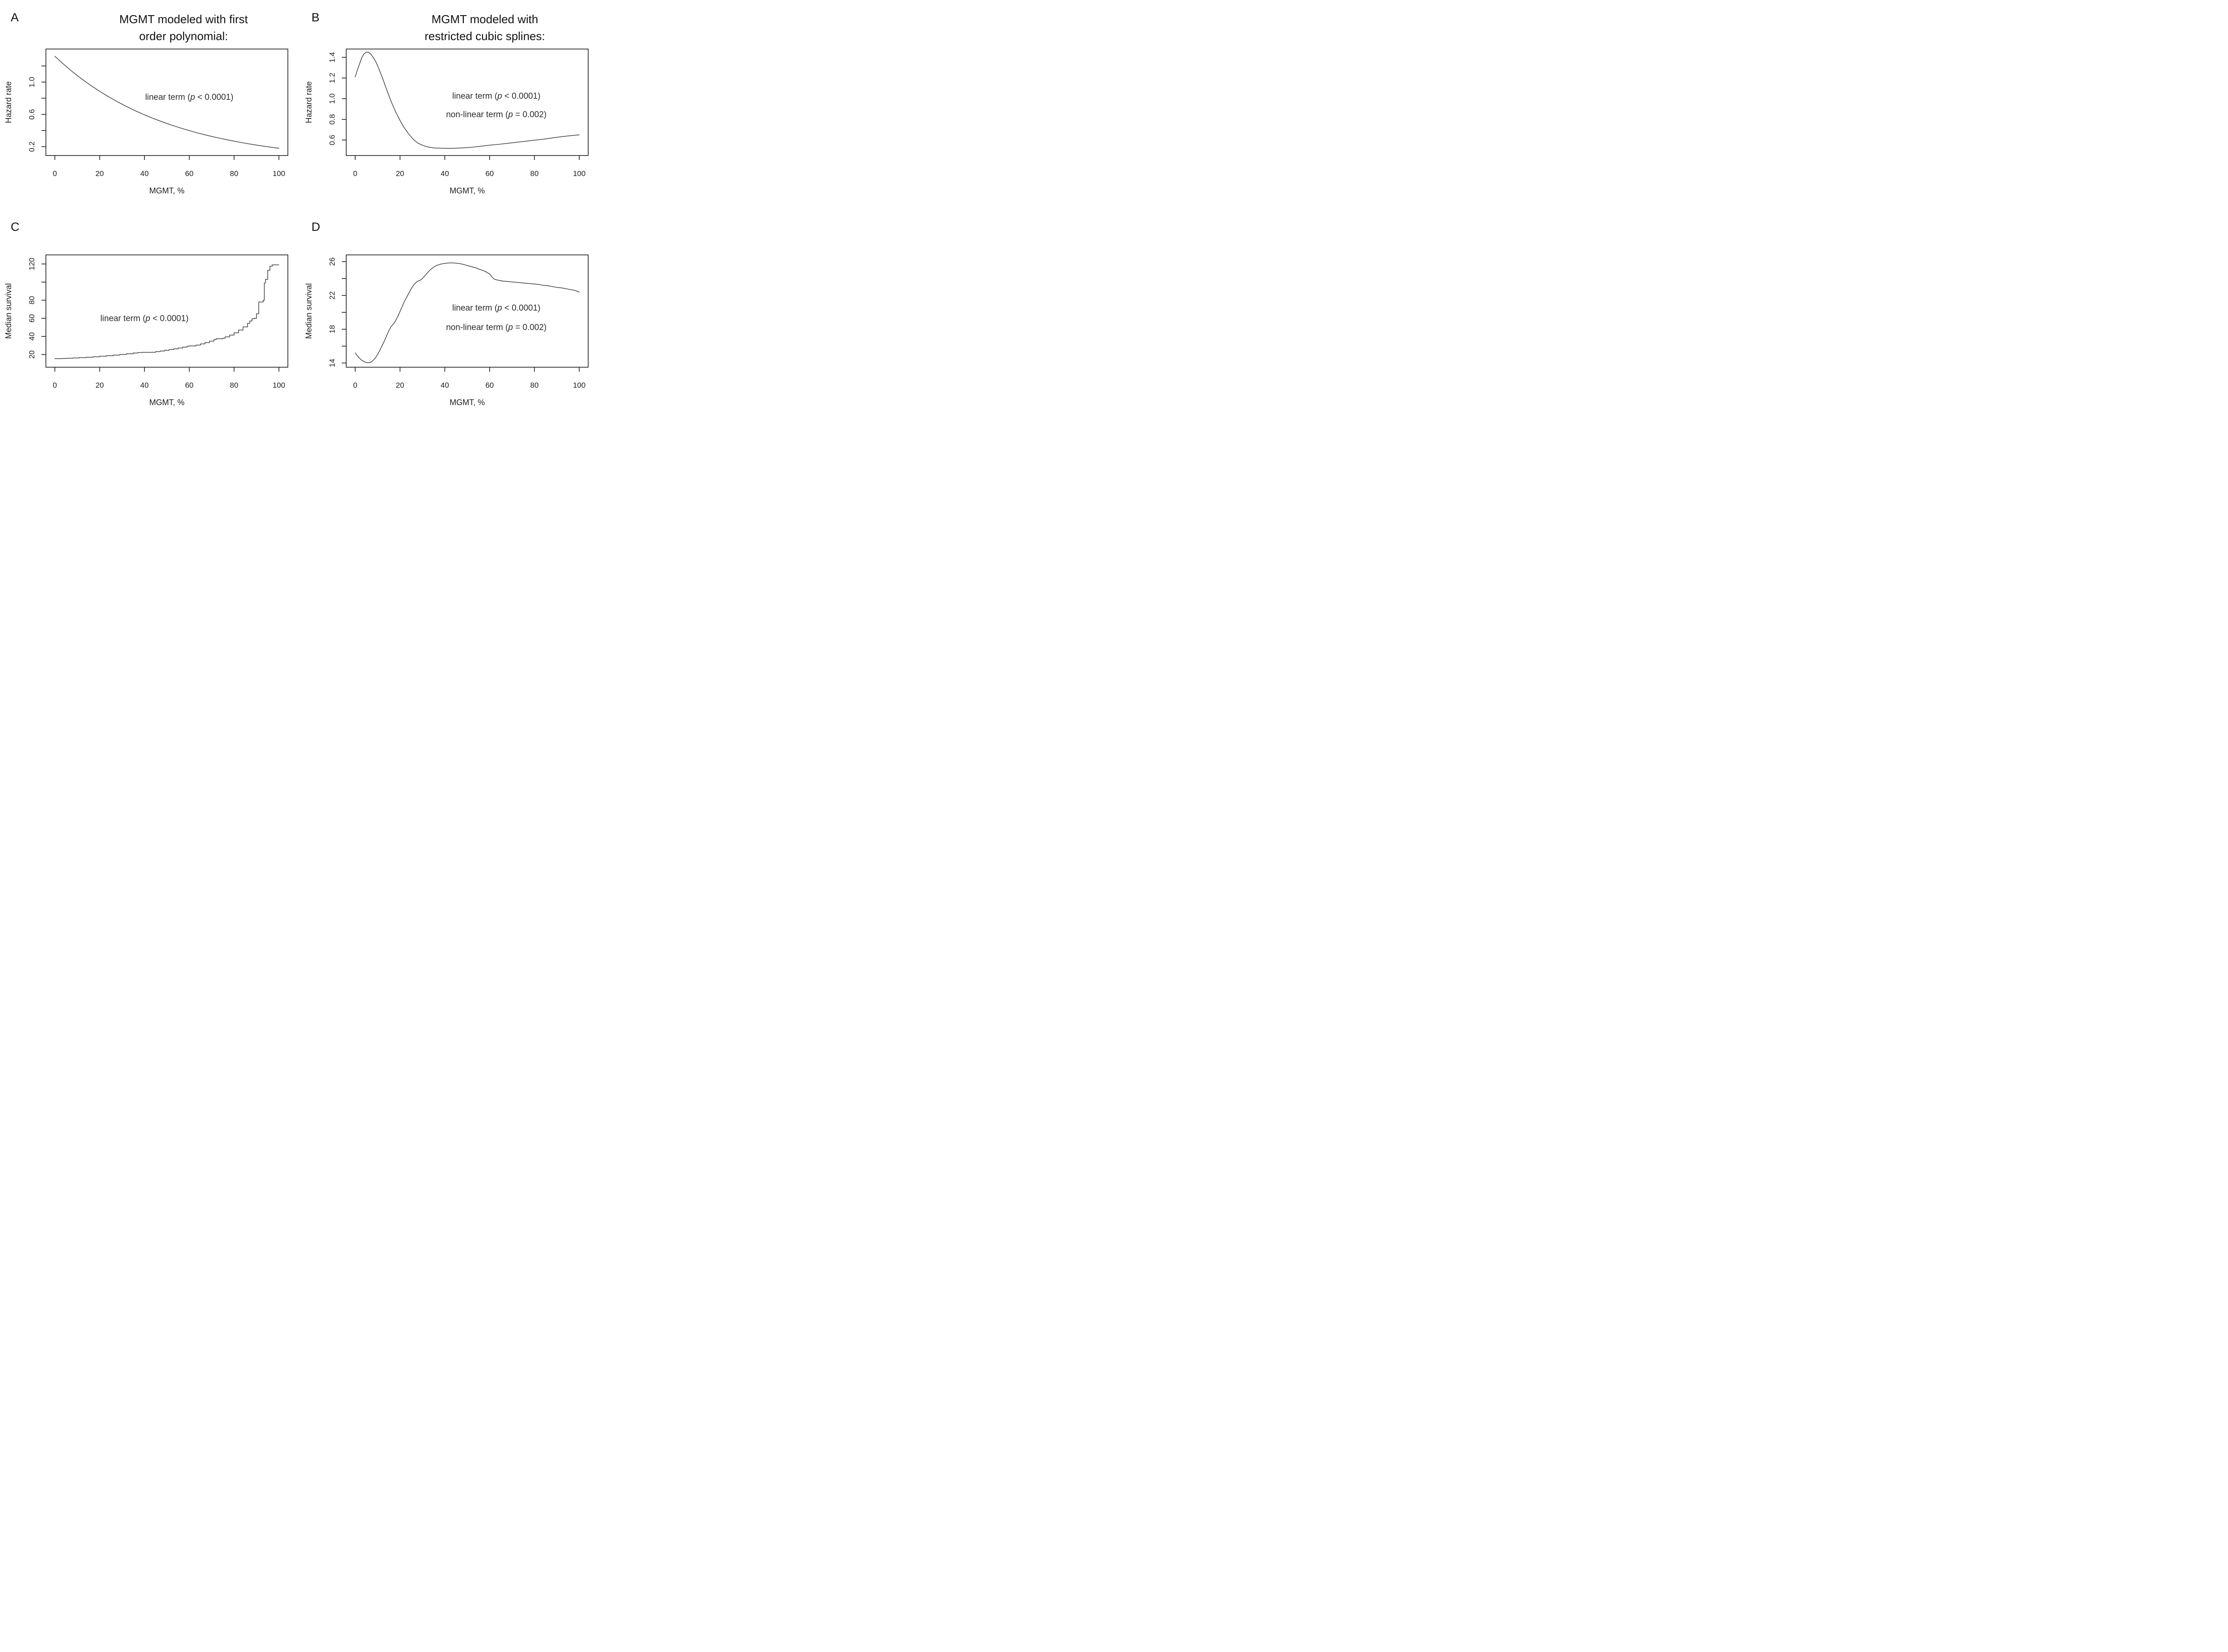  Describe the element at coordinates (497, 308) in the screenshot. I see `panel-D-annotation-1: linear term (p < 0.0001)` at that location.